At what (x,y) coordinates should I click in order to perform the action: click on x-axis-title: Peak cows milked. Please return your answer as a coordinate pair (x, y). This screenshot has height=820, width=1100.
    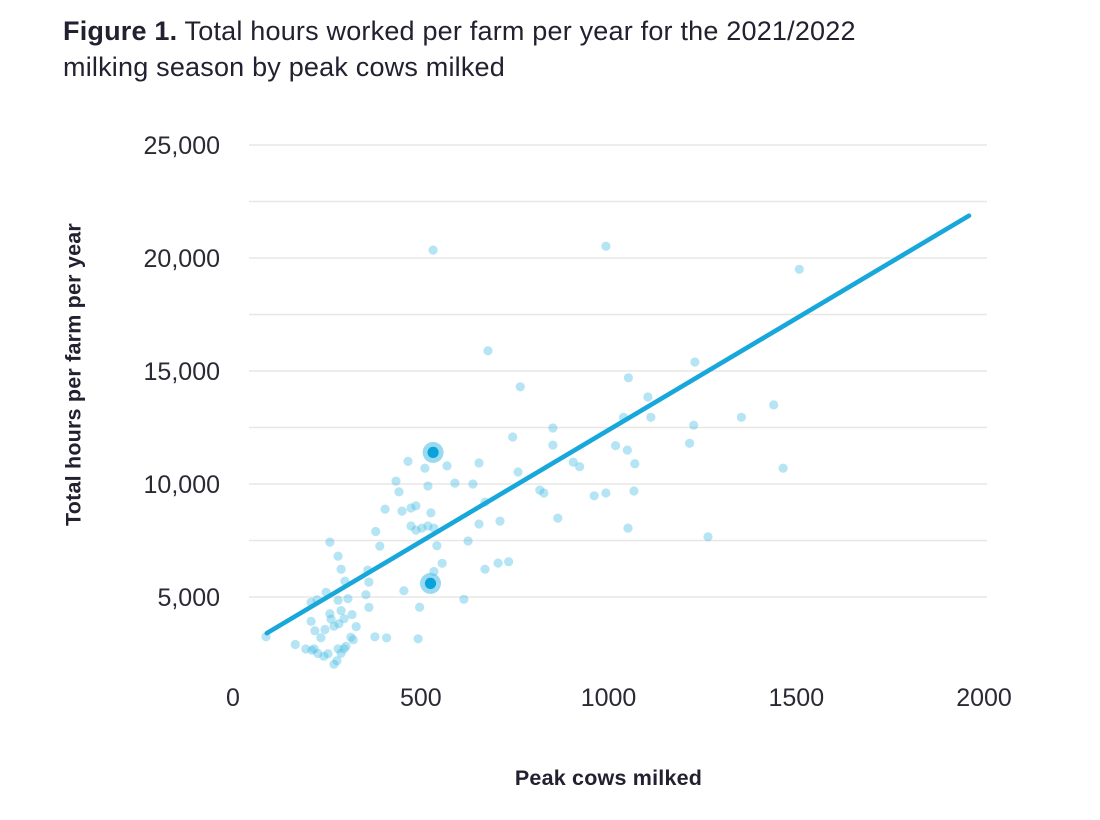
    Looking at the image, I should click on (608, 778).